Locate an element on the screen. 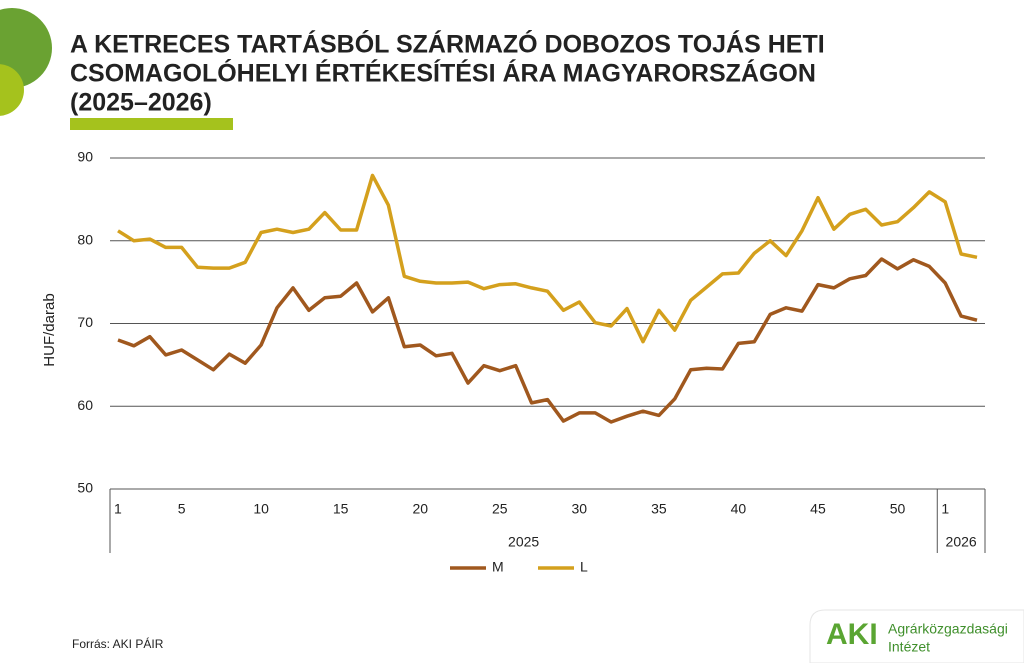 This screenshot has width=1024, height=668. x-tick-label: 5 is located at coordinates (182, 509).